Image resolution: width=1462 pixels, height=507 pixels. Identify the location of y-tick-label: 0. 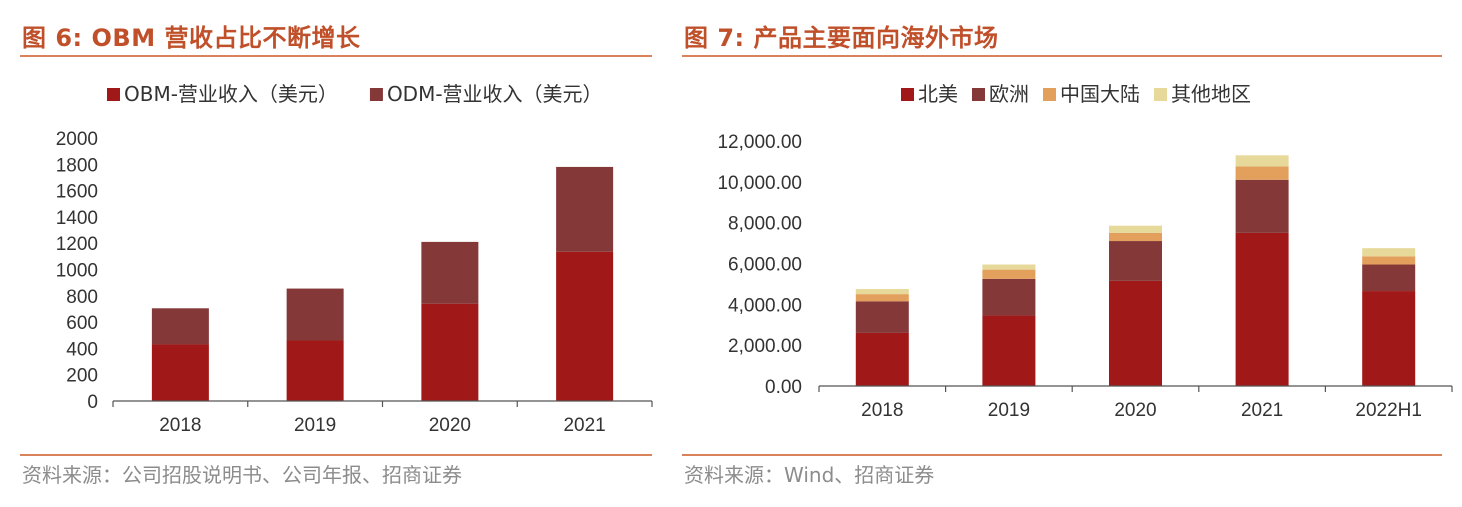
(92, 402).